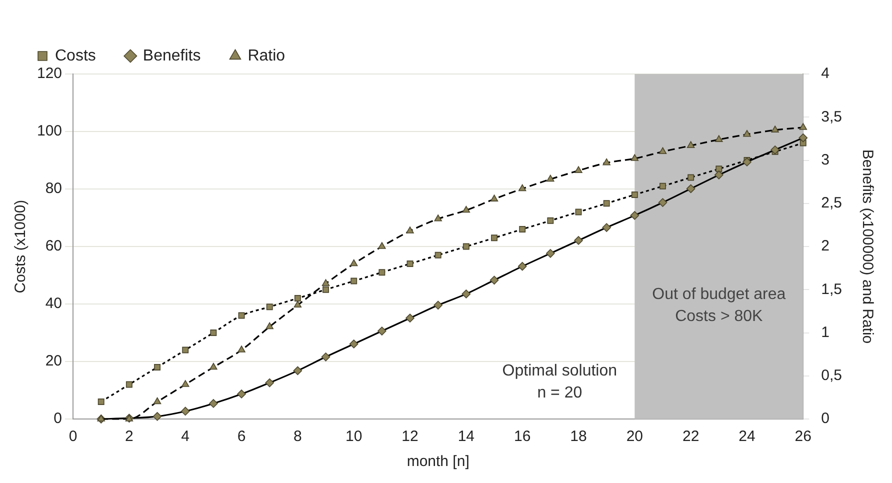 The width and height of the screenshot is (892, 483). I want to click on y2-axis-title: Benefits (x100000) and Ratio, so click(867, 246).